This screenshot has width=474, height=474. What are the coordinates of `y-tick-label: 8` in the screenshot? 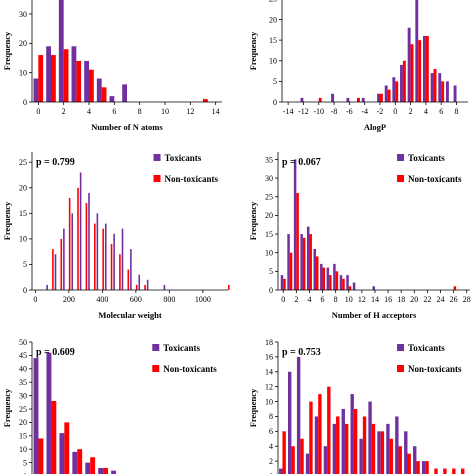 It's located at (271, 416).